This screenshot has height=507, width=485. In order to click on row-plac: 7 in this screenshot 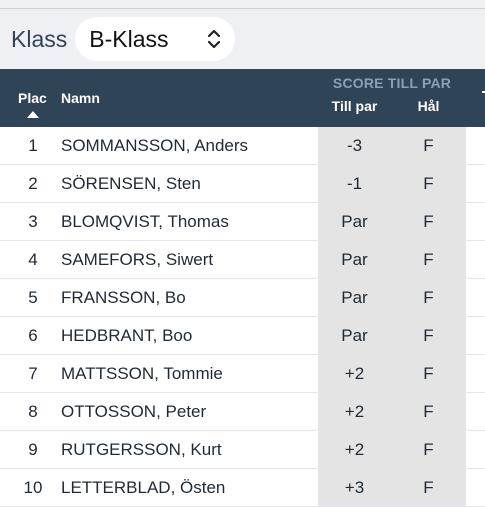, I will do `click(33, 373)`.